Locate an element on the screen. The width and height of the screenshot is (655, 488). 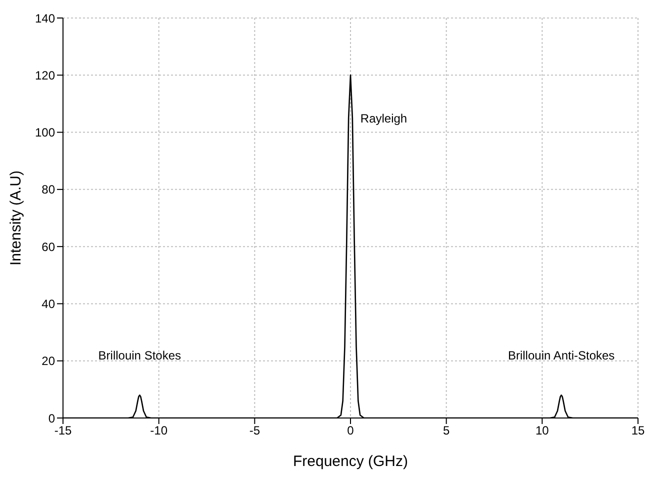
x-tick-label: 5 is located at coordinates (446, 431).